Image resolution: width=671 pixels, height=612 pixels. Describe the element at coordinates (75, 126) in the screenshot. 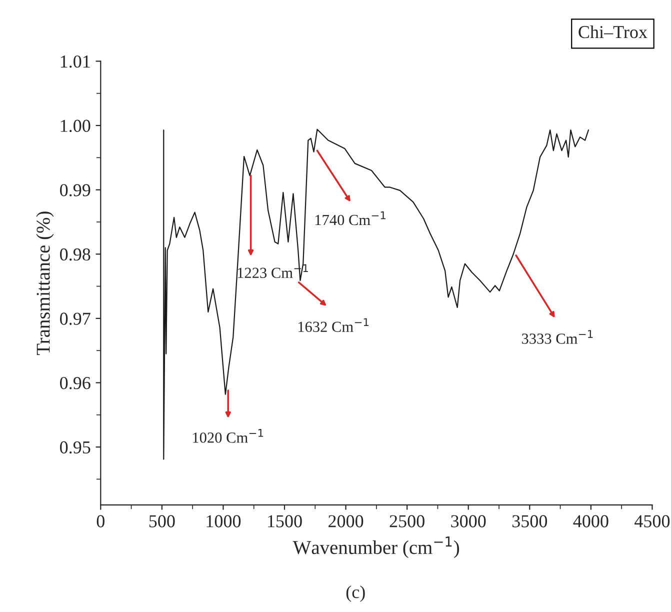

I see `y-tick-label: 1.00` at that location.